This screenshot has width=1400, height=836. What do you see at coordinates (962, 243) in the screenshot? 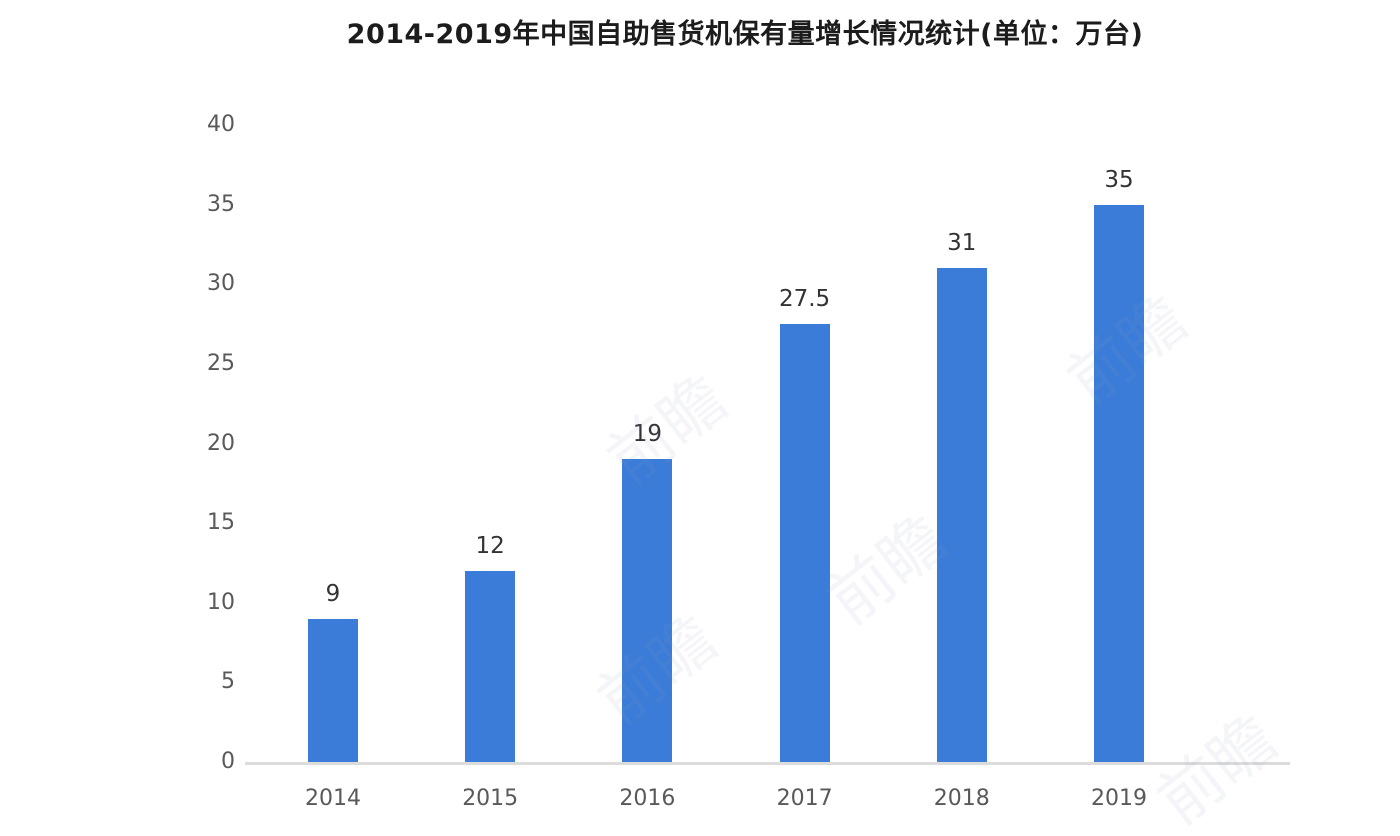
I see `bar-value-label: 31` at bounding box center [962, 243].